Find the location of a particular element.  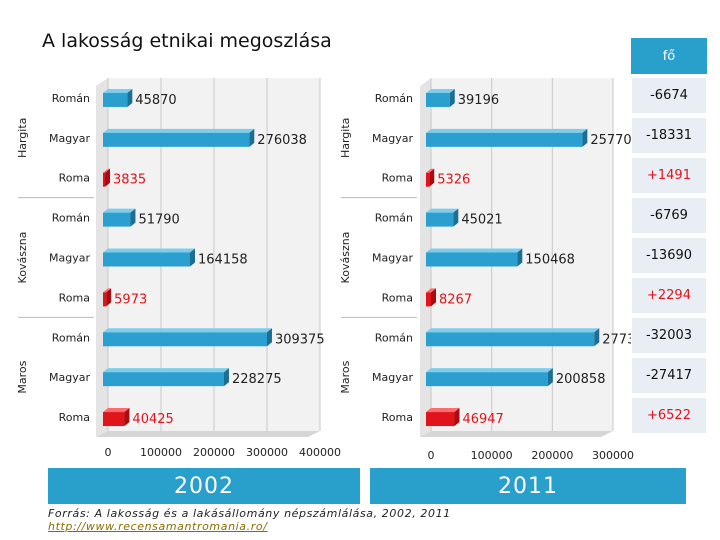

chart-side-wall is located at coordinates (102, 257).